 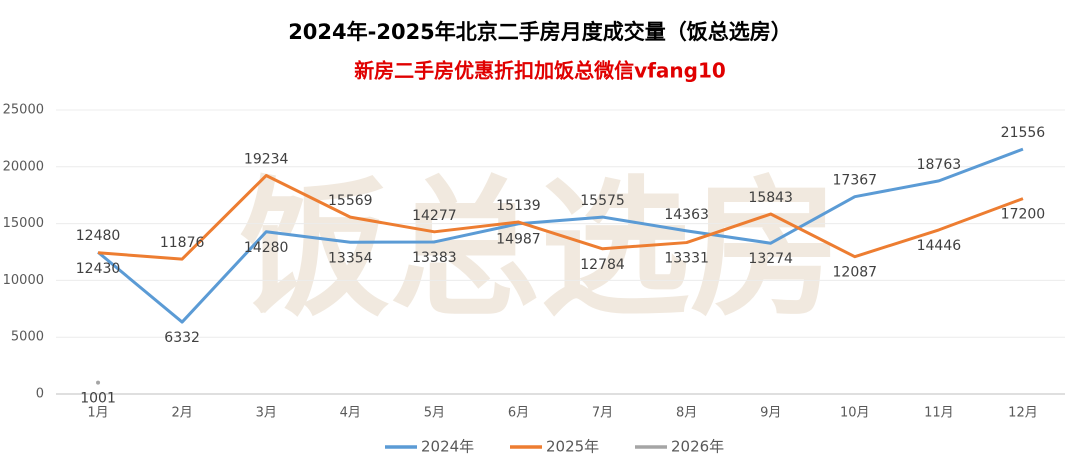 I want to click on y-tick-label: 20000, so click(x=23, y=166).